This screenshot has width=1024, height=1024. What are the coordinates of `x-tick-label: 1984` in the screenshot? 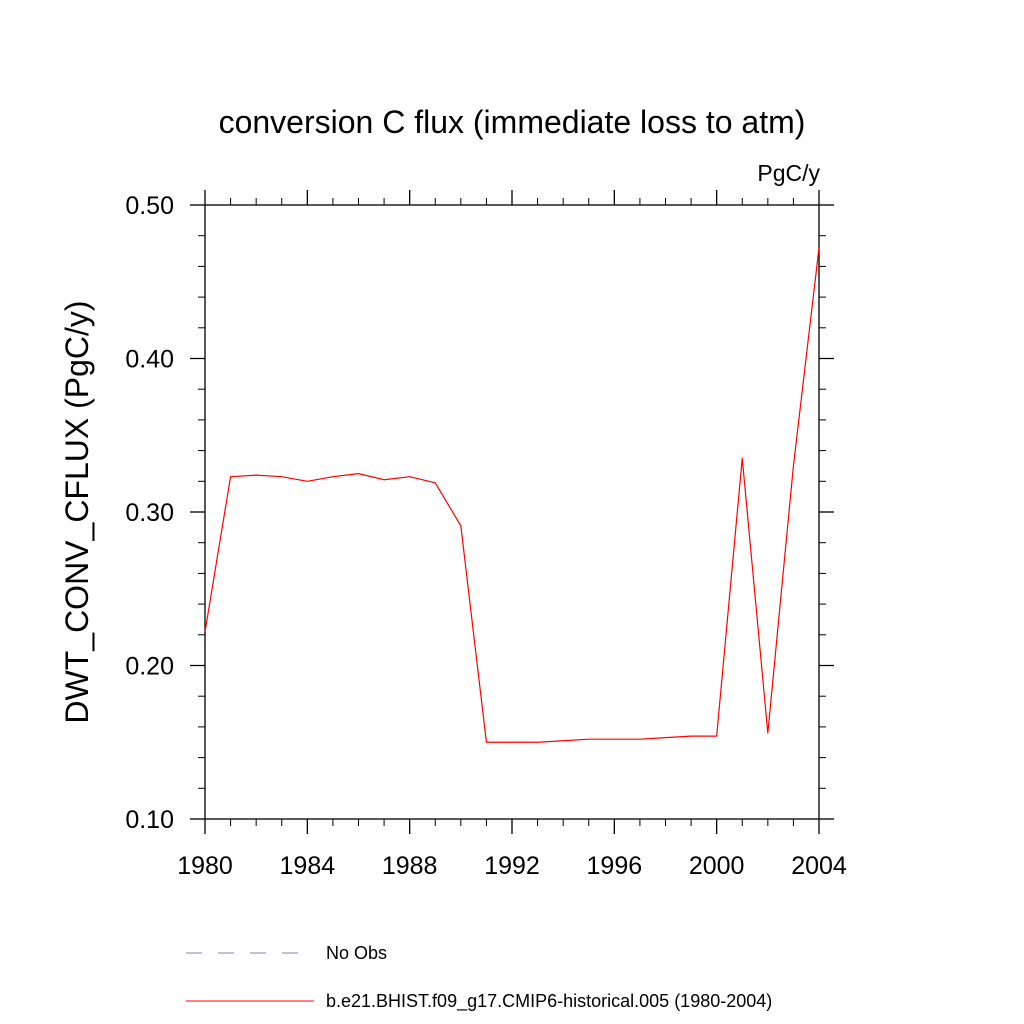 It's located at (308, 866).